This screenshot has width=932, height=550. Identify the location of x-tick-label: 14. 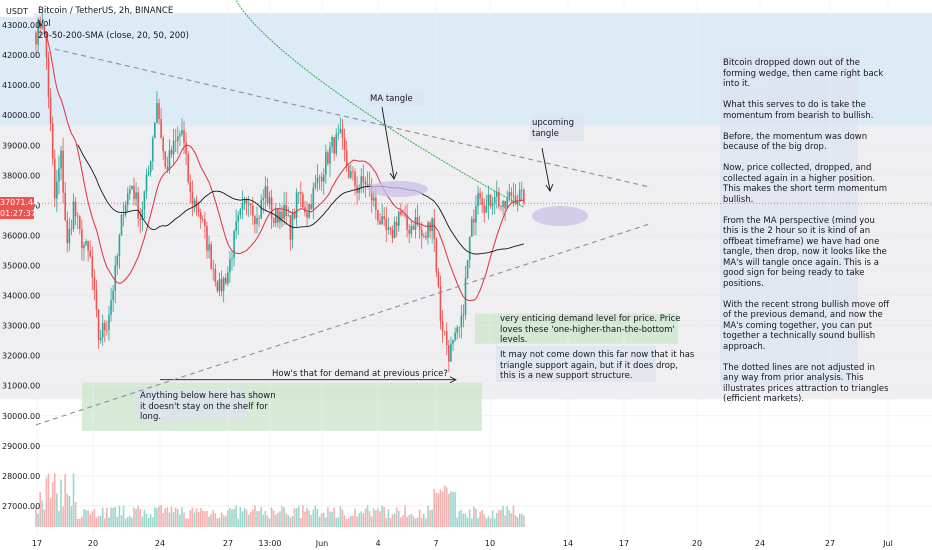
(568, 543).